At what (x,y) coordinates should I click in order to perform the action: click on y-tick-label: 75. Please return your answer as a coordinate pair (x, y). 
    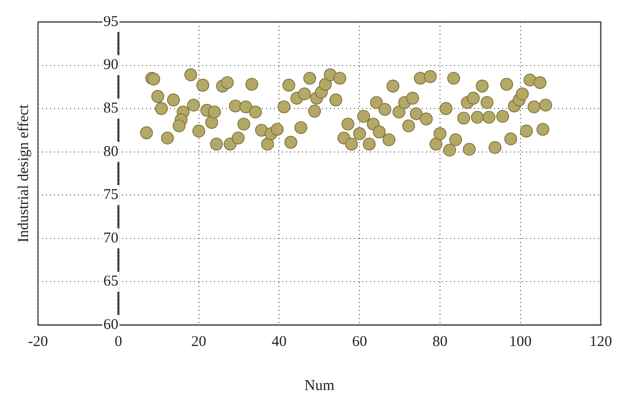
    Looking at the image, I should click on (110, 195).